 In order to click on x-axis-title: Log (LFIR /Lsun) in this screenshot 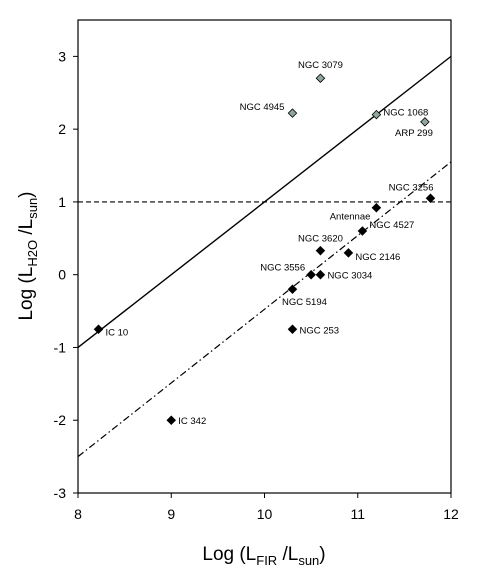, I will do `click(263, 556)`.